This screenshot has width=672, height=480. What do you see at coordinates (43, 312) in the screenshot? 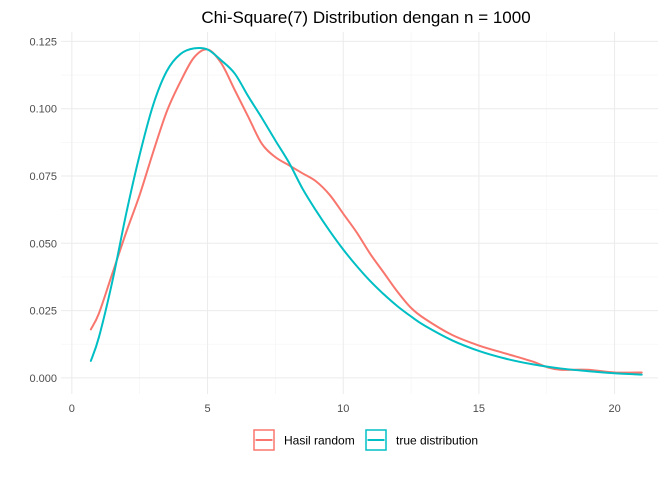
I see `y-tick-label: 0.025` at bounding box center [43, 312].